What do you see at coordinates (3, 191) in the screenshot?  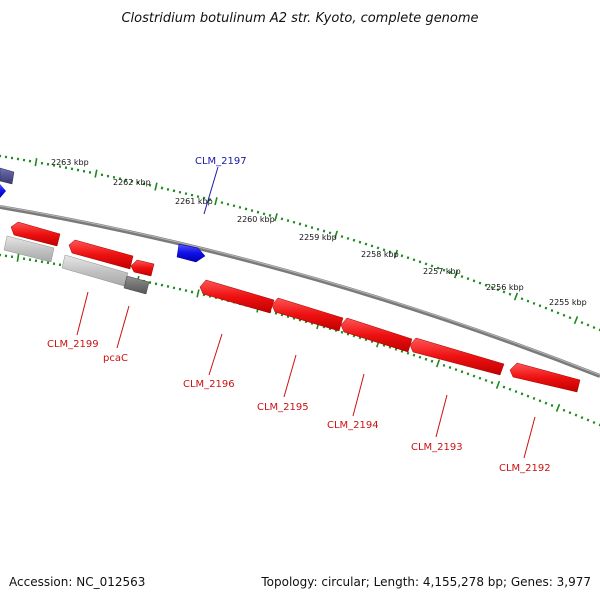 I see `gene-partial-blue` at bounding box center [3, 191].